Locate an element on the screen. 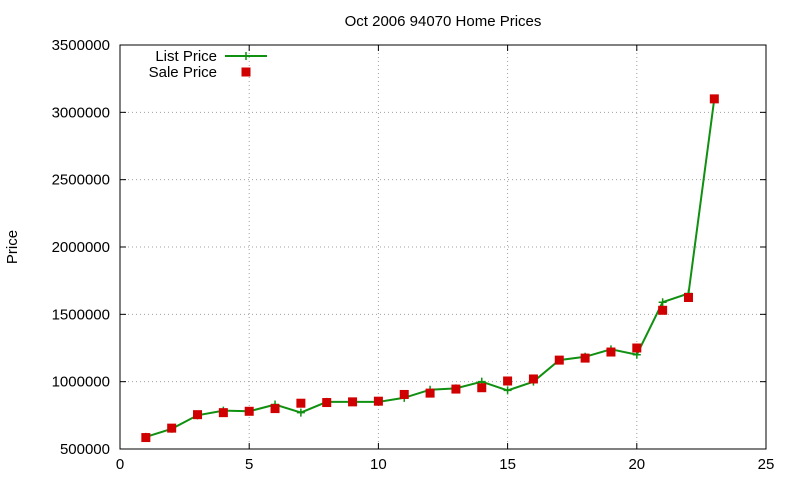  legend-label-list-price: List Price is located at coordinates (186, 56).